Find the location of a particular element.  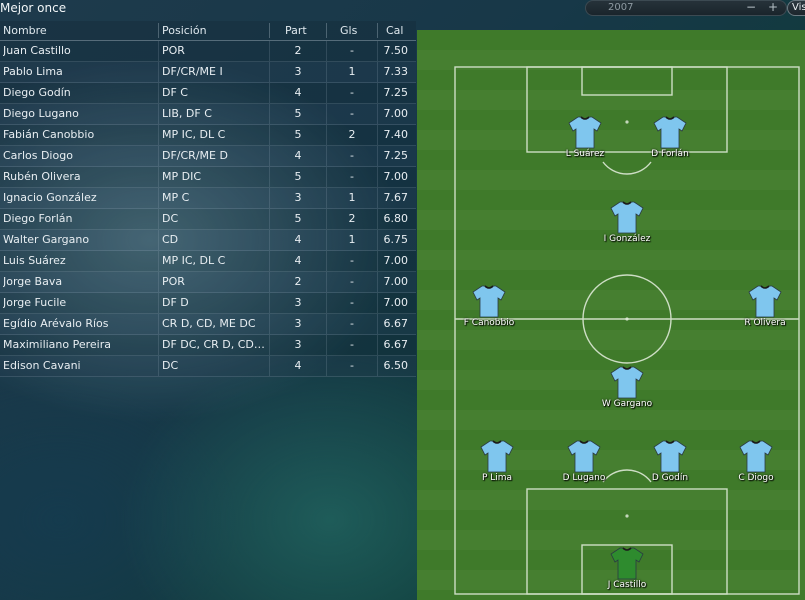

player-marker: C Diogo is located at coordinates (756, 461).